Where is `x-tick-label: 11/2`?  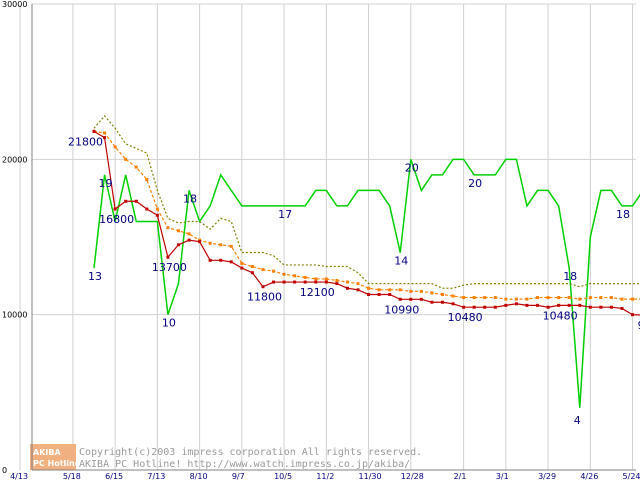
x-tick-label: 11/2 is located at coordinates (325, 476).